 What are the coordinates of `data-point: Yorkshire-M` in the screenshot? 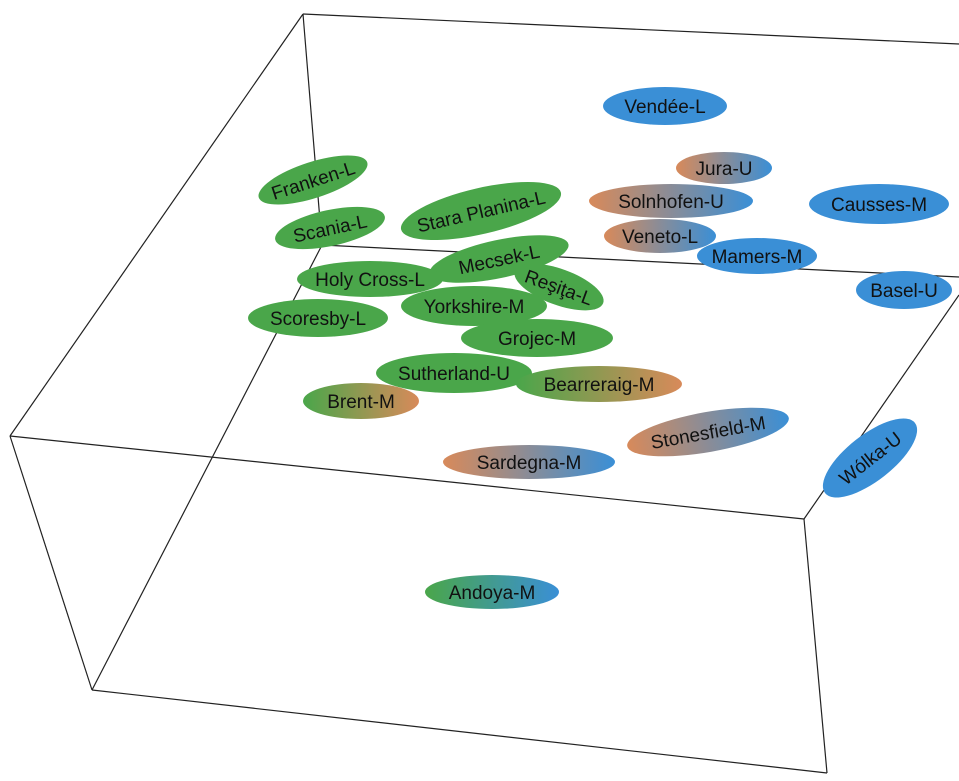 It's located at (474, 306).